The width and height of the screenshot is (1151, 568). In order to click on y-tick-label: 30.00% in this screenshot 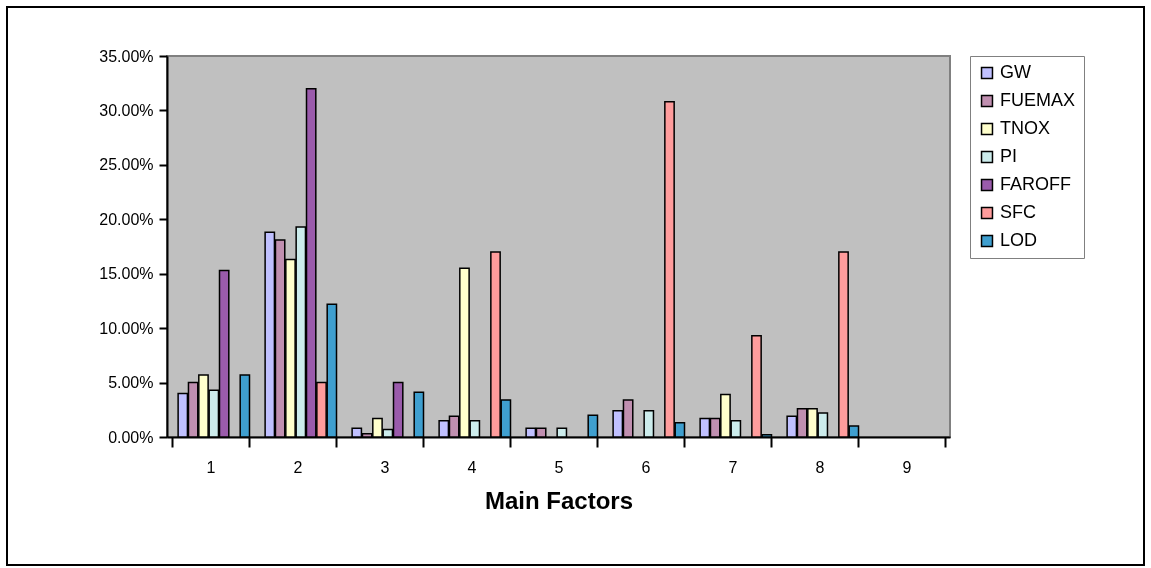, I will do `click(126, 110)`.